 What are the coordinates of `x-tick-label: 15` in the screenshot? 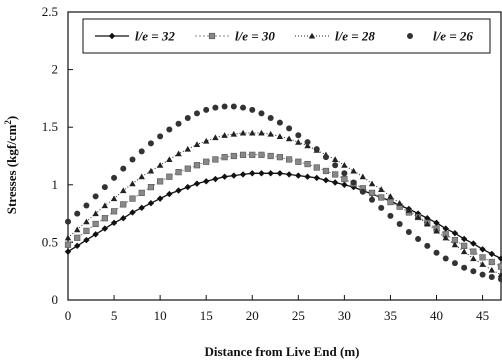 It's located at (206, 315).